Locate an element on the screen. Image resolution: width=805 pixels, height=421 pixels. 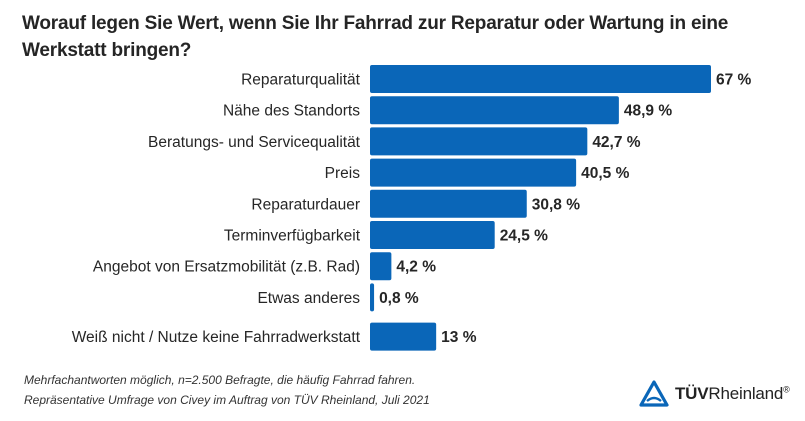
category-label: Terminverfügbarkeit is located at coordinates (292, 236).